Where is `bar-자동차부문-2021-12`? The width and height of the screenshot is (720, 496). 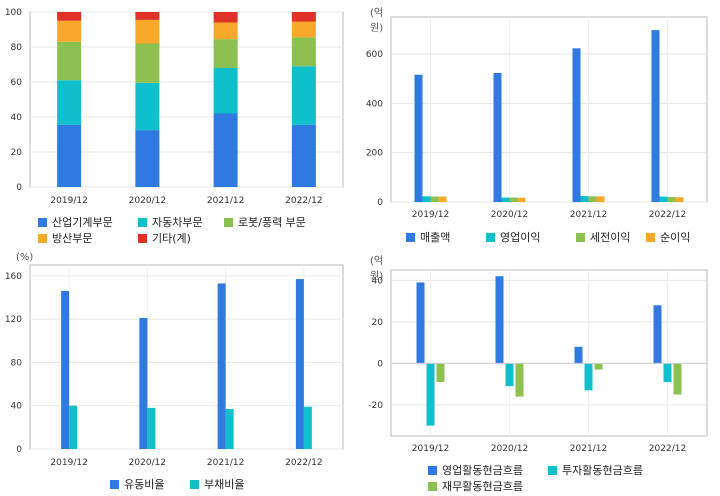 bar-자동차부문-2021-12 is located at coordinates (225, 91).